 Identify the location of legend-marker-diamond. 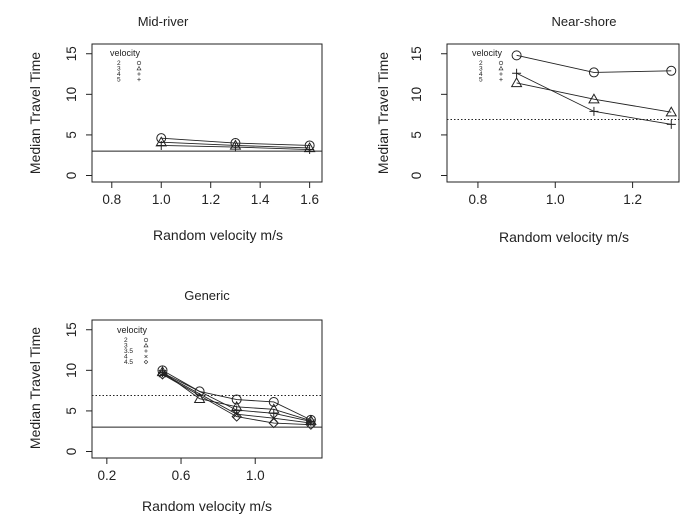
(146, 362).